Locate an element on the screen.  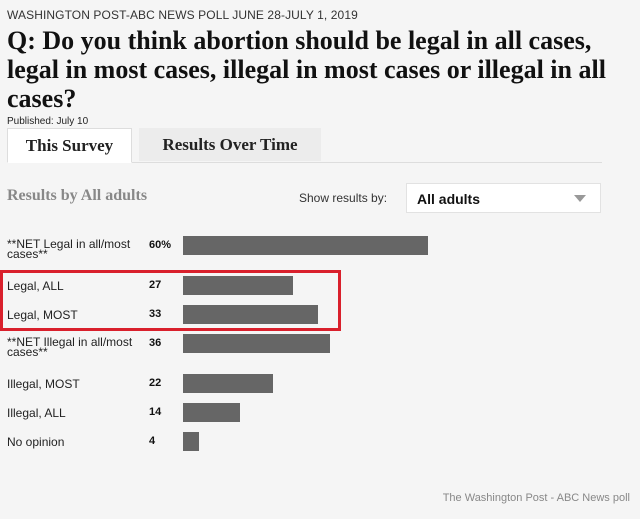
bar-label: **NET Legal in all/most cases** is located at coordinates (69, 249).